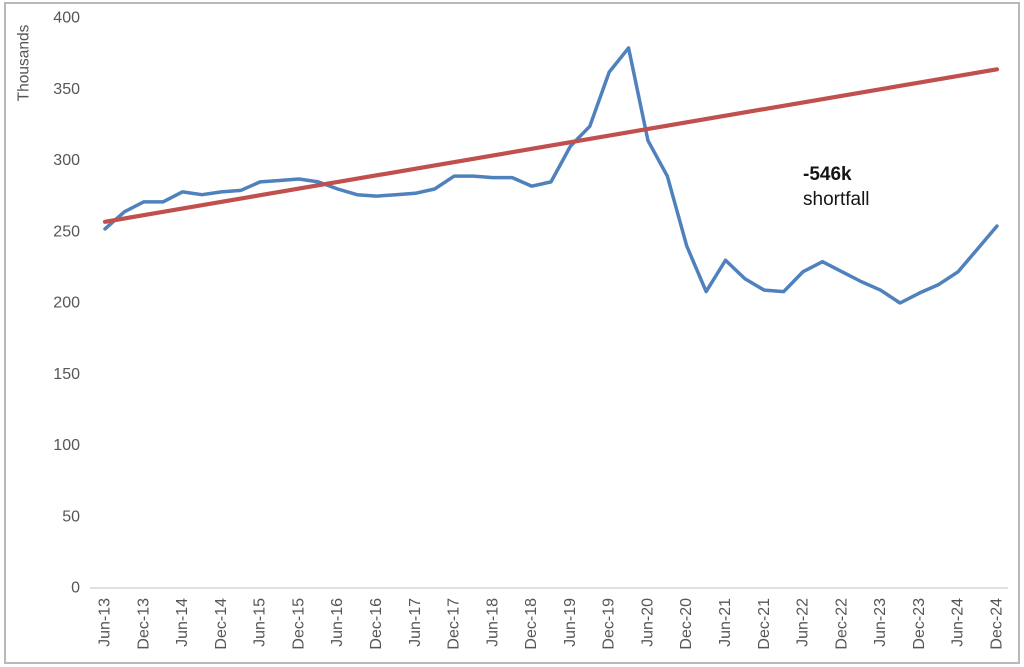 The width and height of the screenshot is (1024, 667). What do you see at coordinates (803, 622) in the screenshot?
I see `x-tick-label: Jun-22` at bounding box center [803, 622].